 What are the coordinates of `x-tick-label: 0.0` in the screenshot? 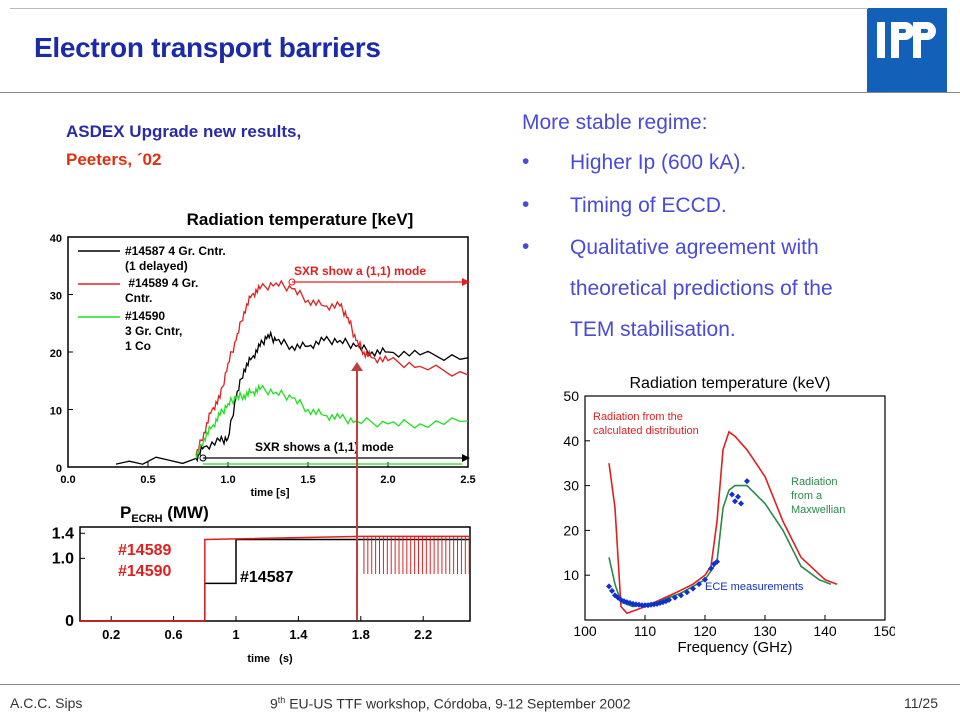 It's located at (67, 480).